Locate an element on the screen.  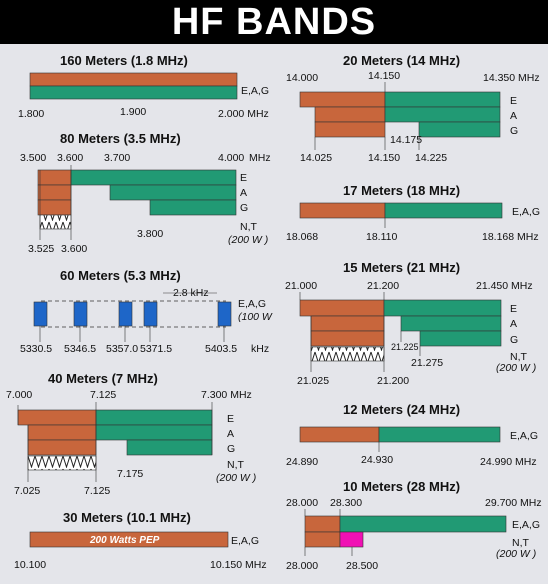
band-15m-class-nt: N,T is located at coordinates (519, 357).